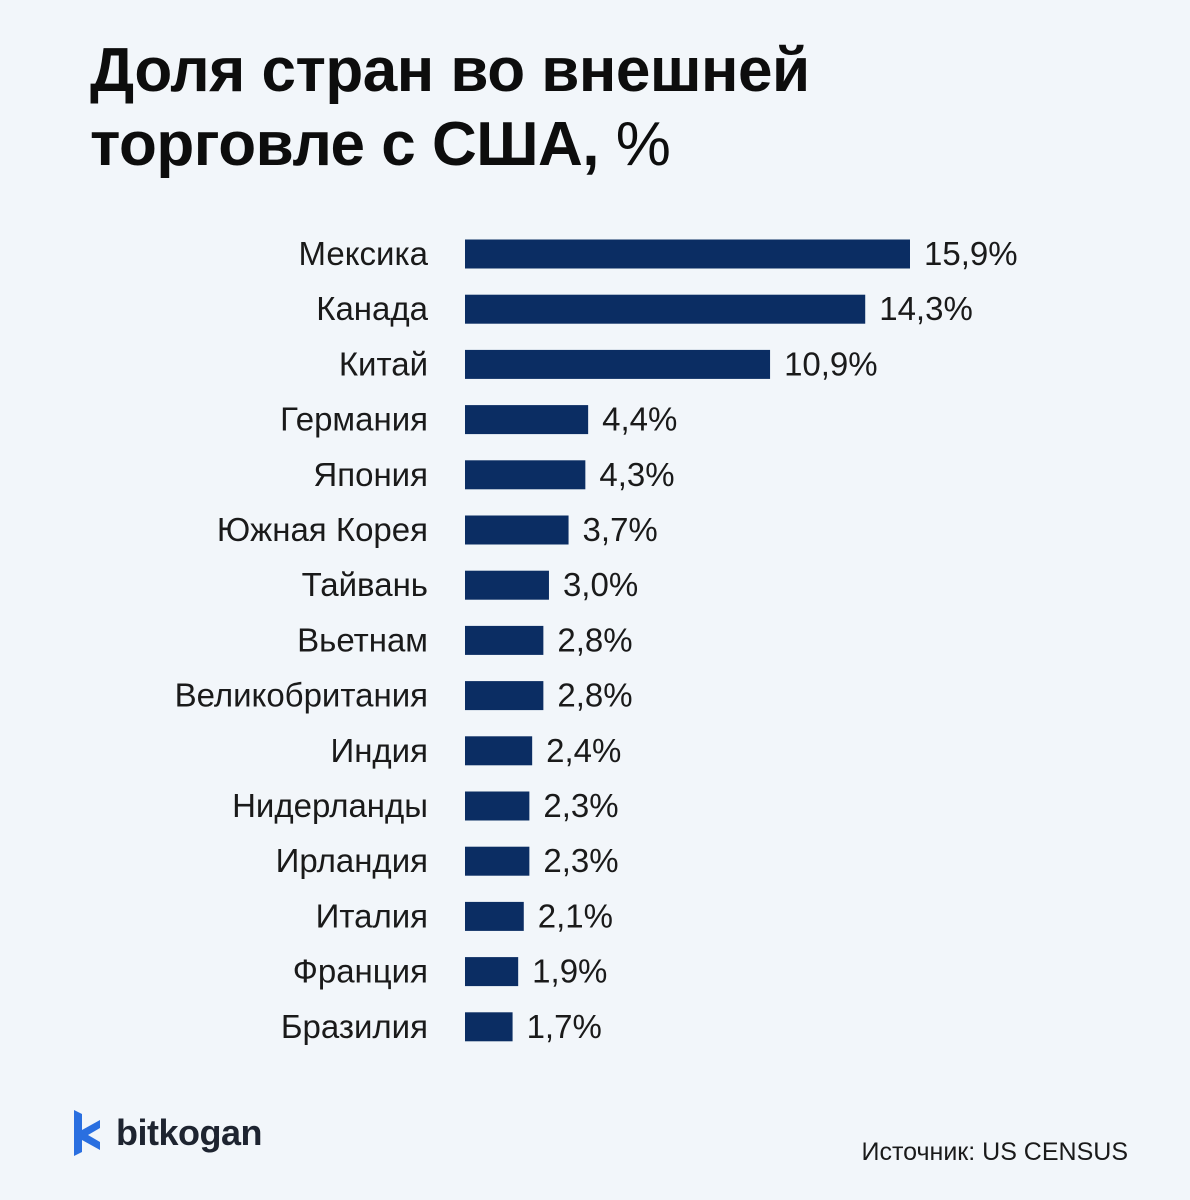 This screenshot has width=1190, height=1200. What do you see at coordinates (569, 971) in the screenshot?
I see `value-label: 1,9%` at bounding box center [569, 971].